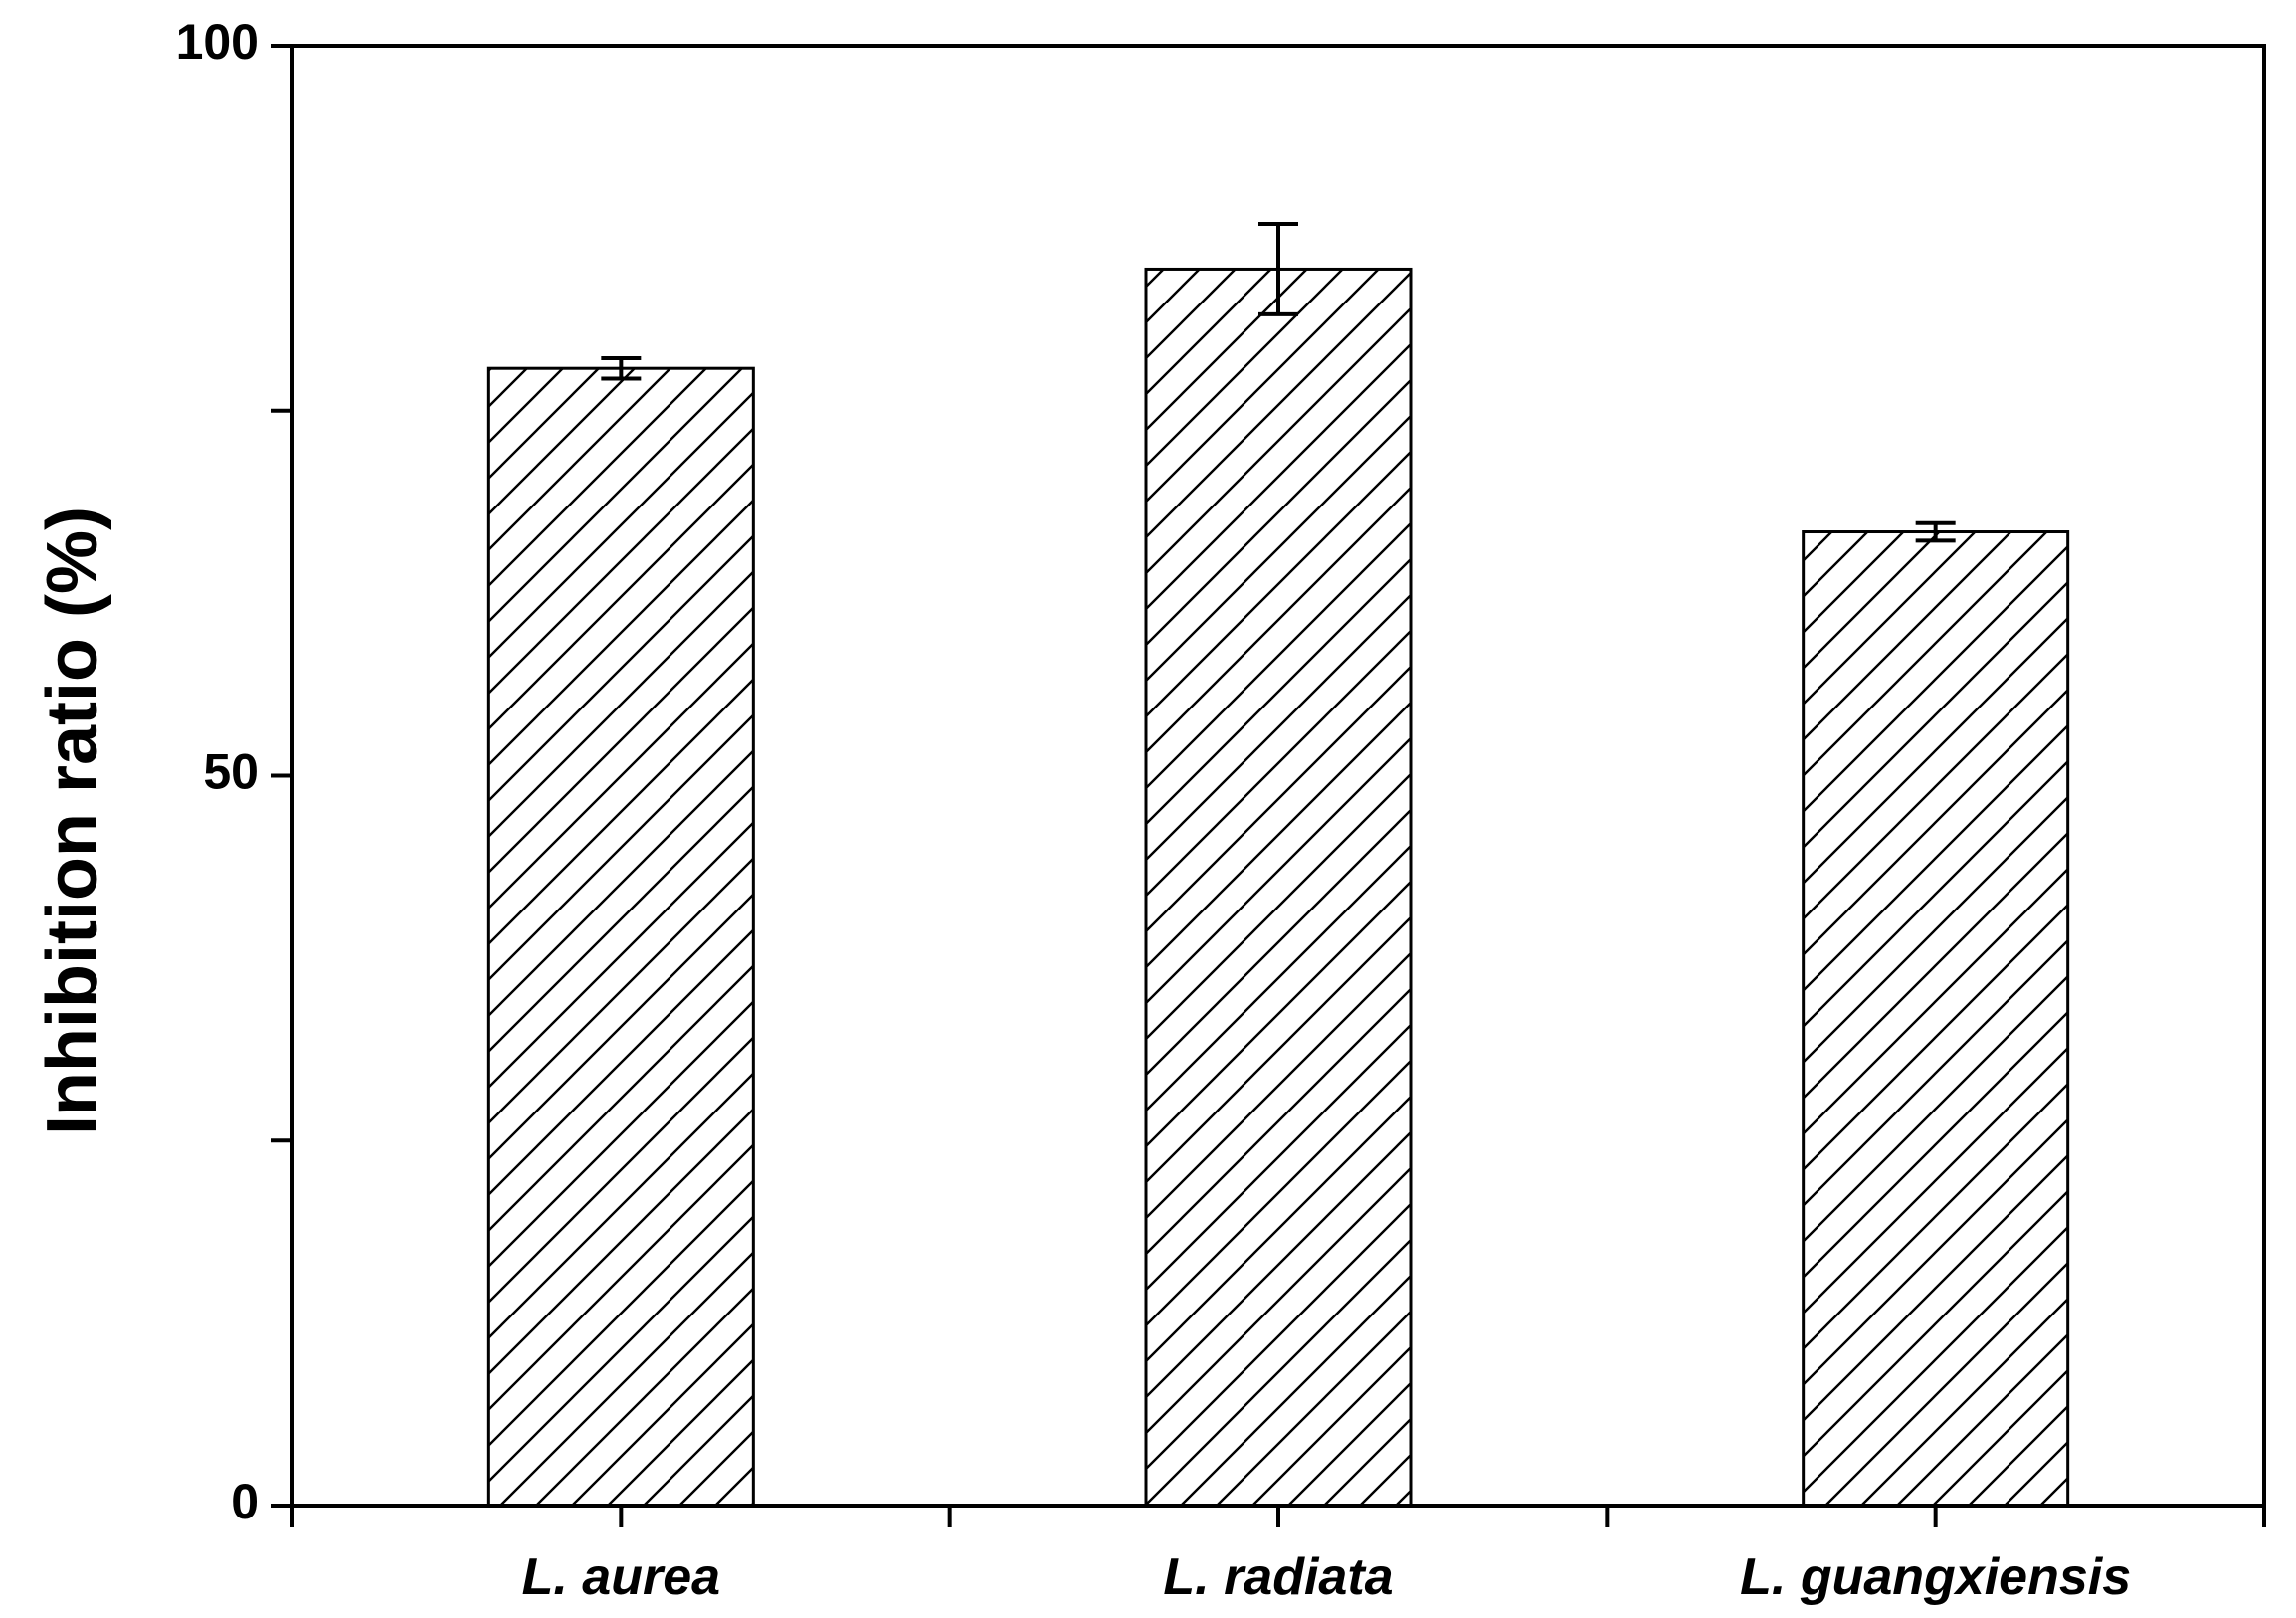  I want to click on error-bar-l-guangxiensis, so click(1936, 531).